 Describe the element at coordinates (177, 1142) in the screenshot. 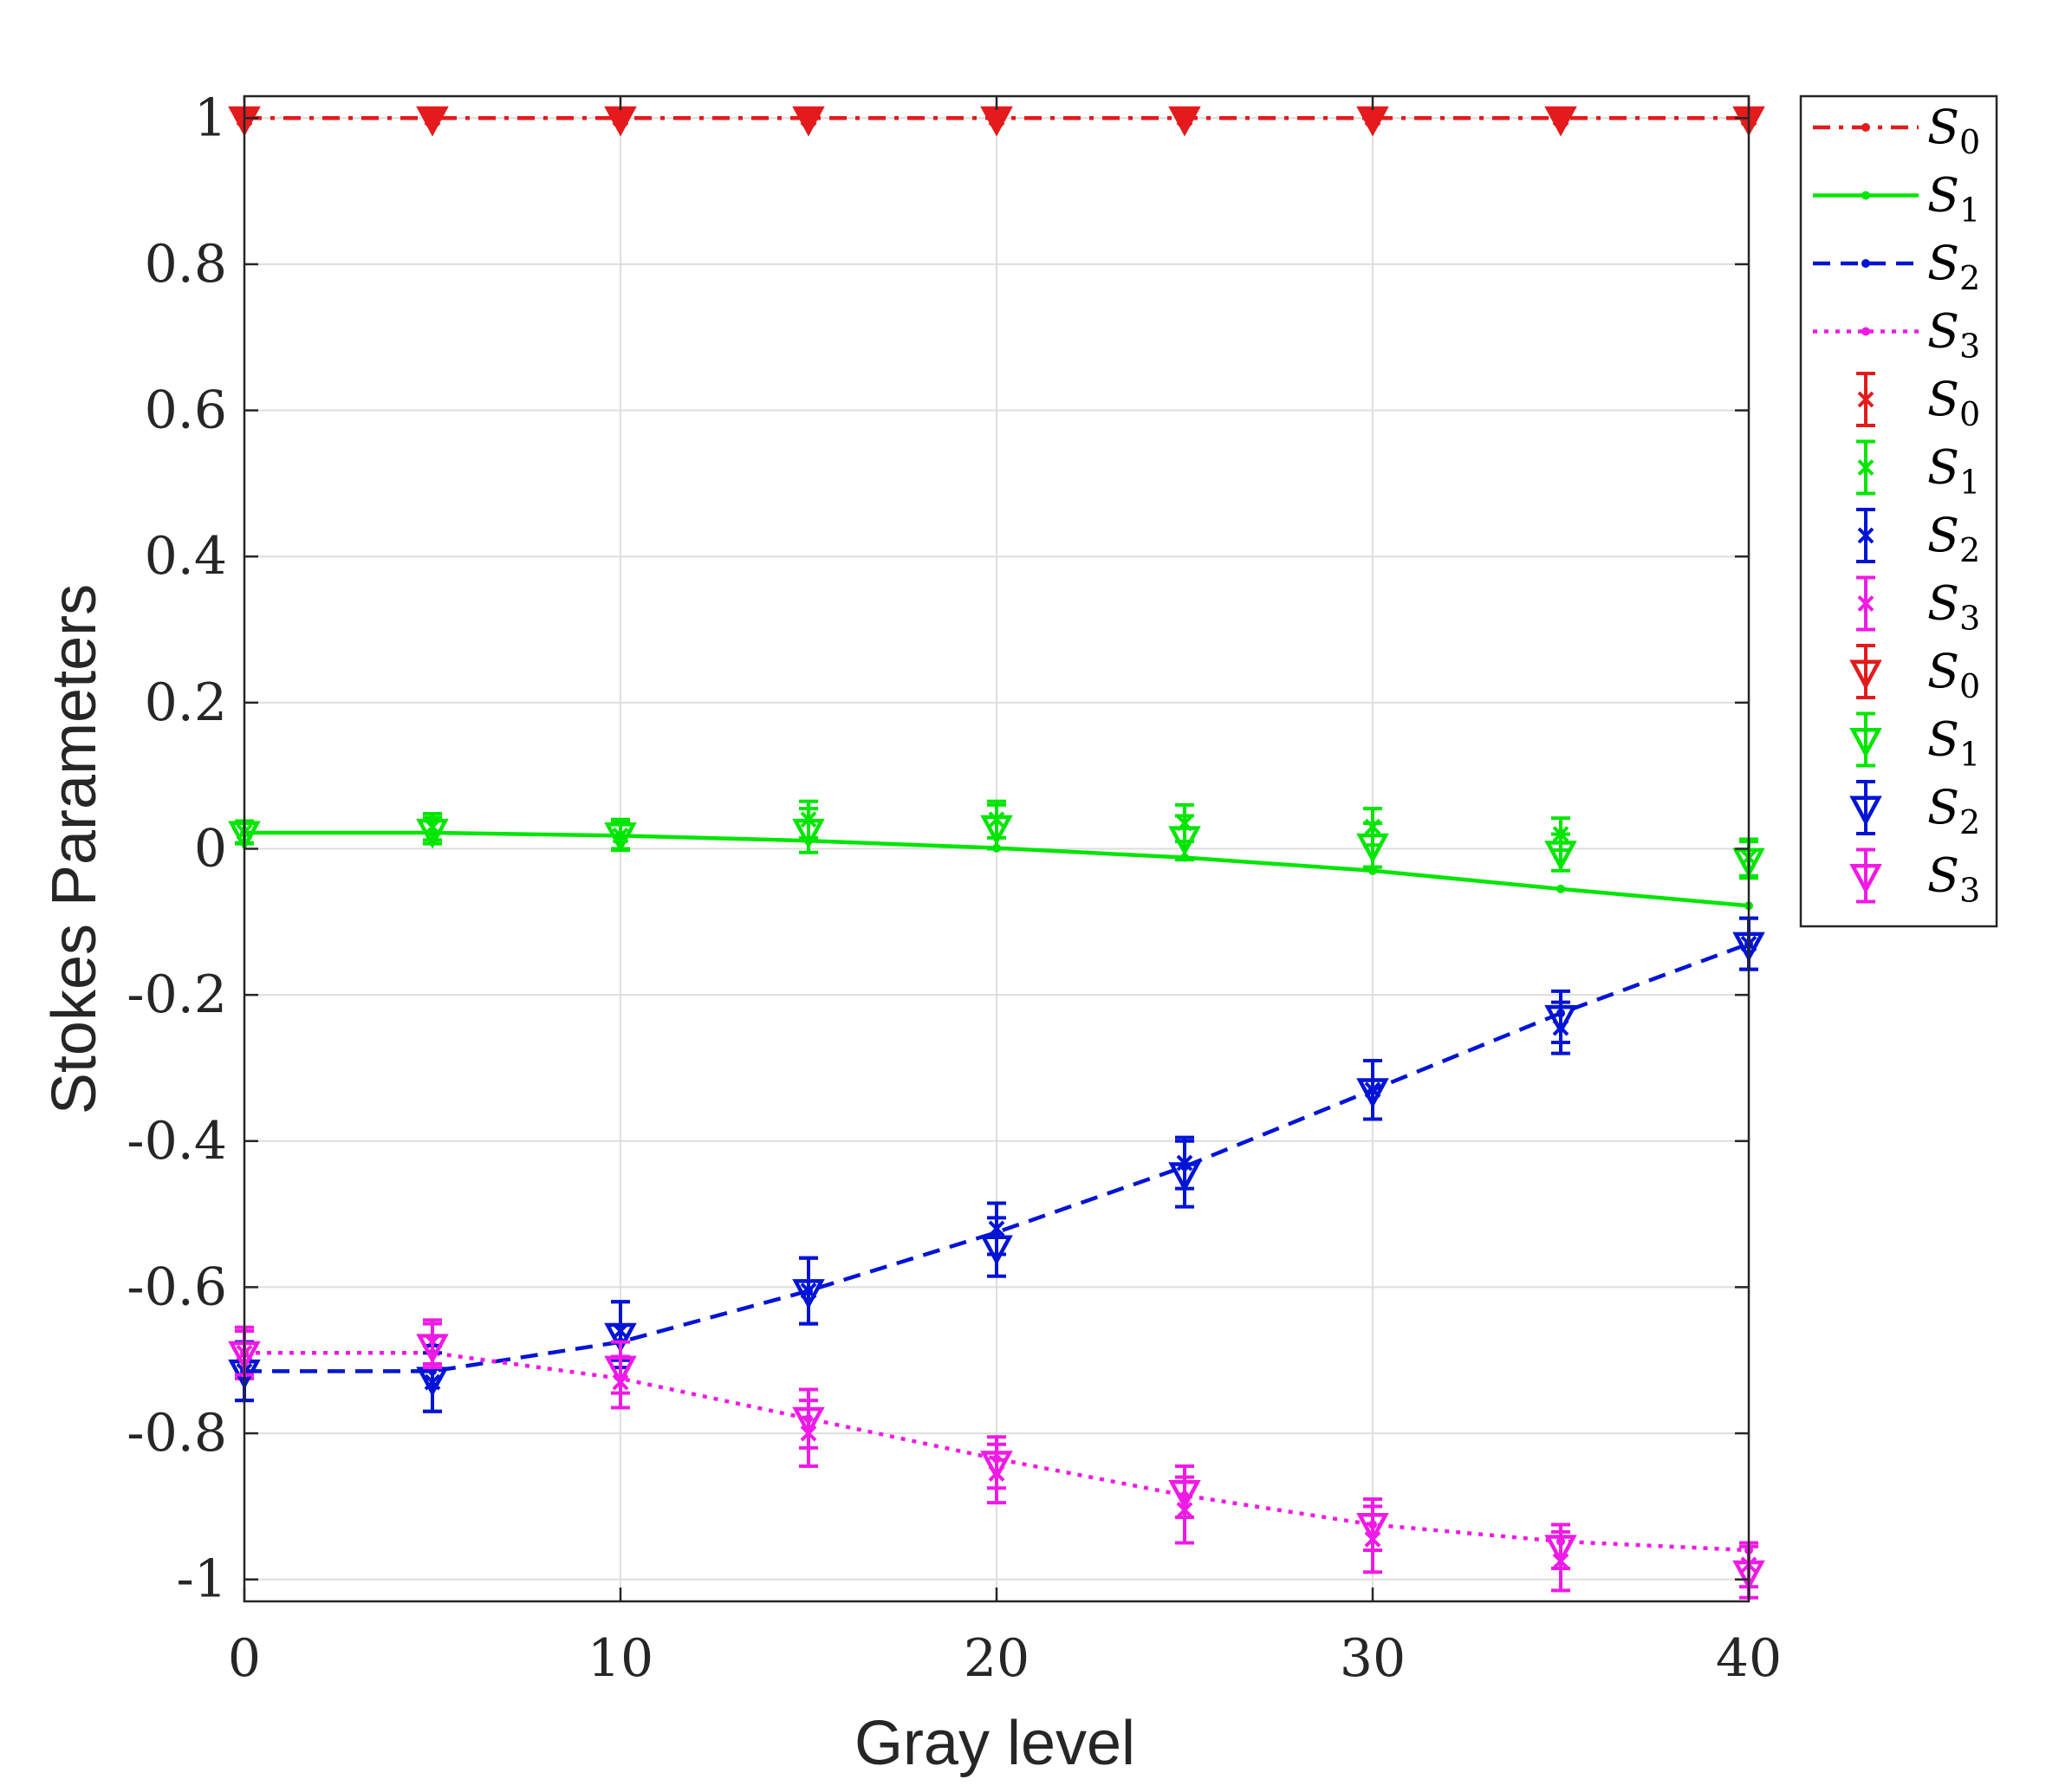

I see `y-tick-label: -0.4` at that location.